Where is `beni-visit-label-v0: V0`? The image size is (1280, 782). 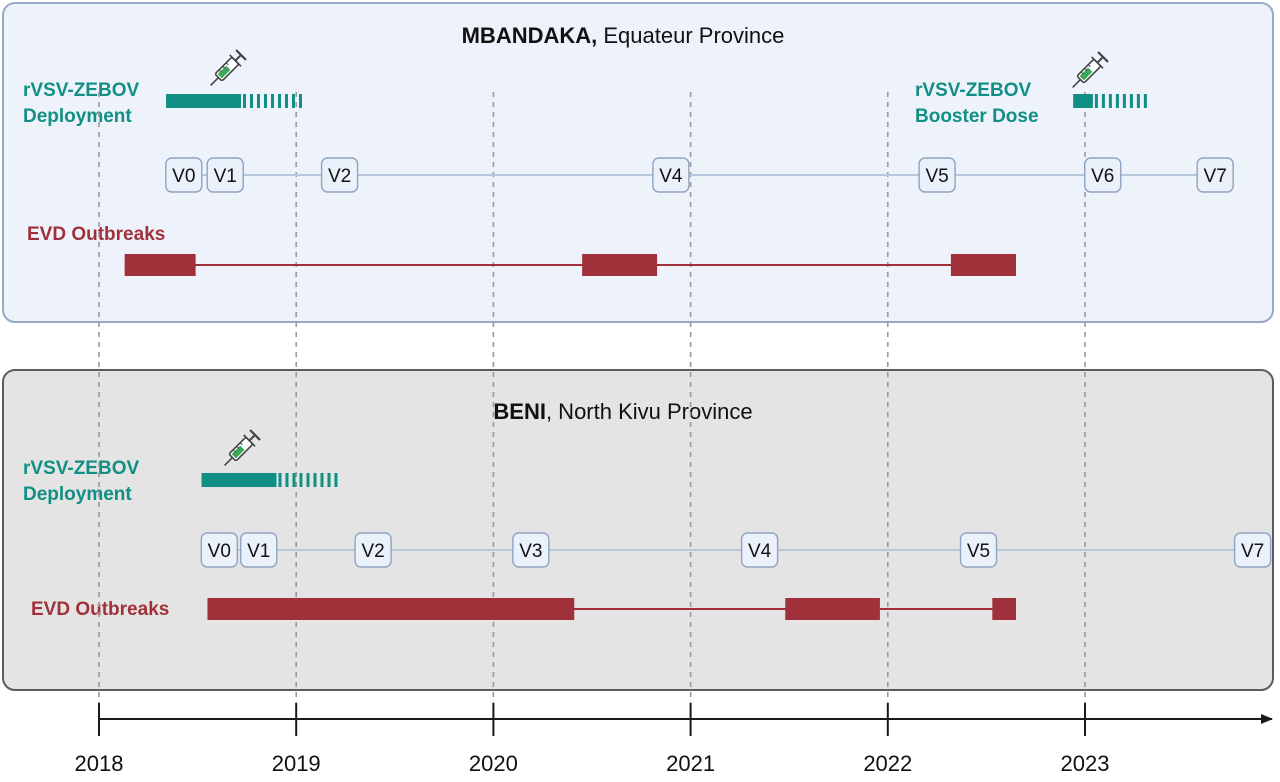 beni-visit-label-v0: V0 is located at coordinates (219, 551).